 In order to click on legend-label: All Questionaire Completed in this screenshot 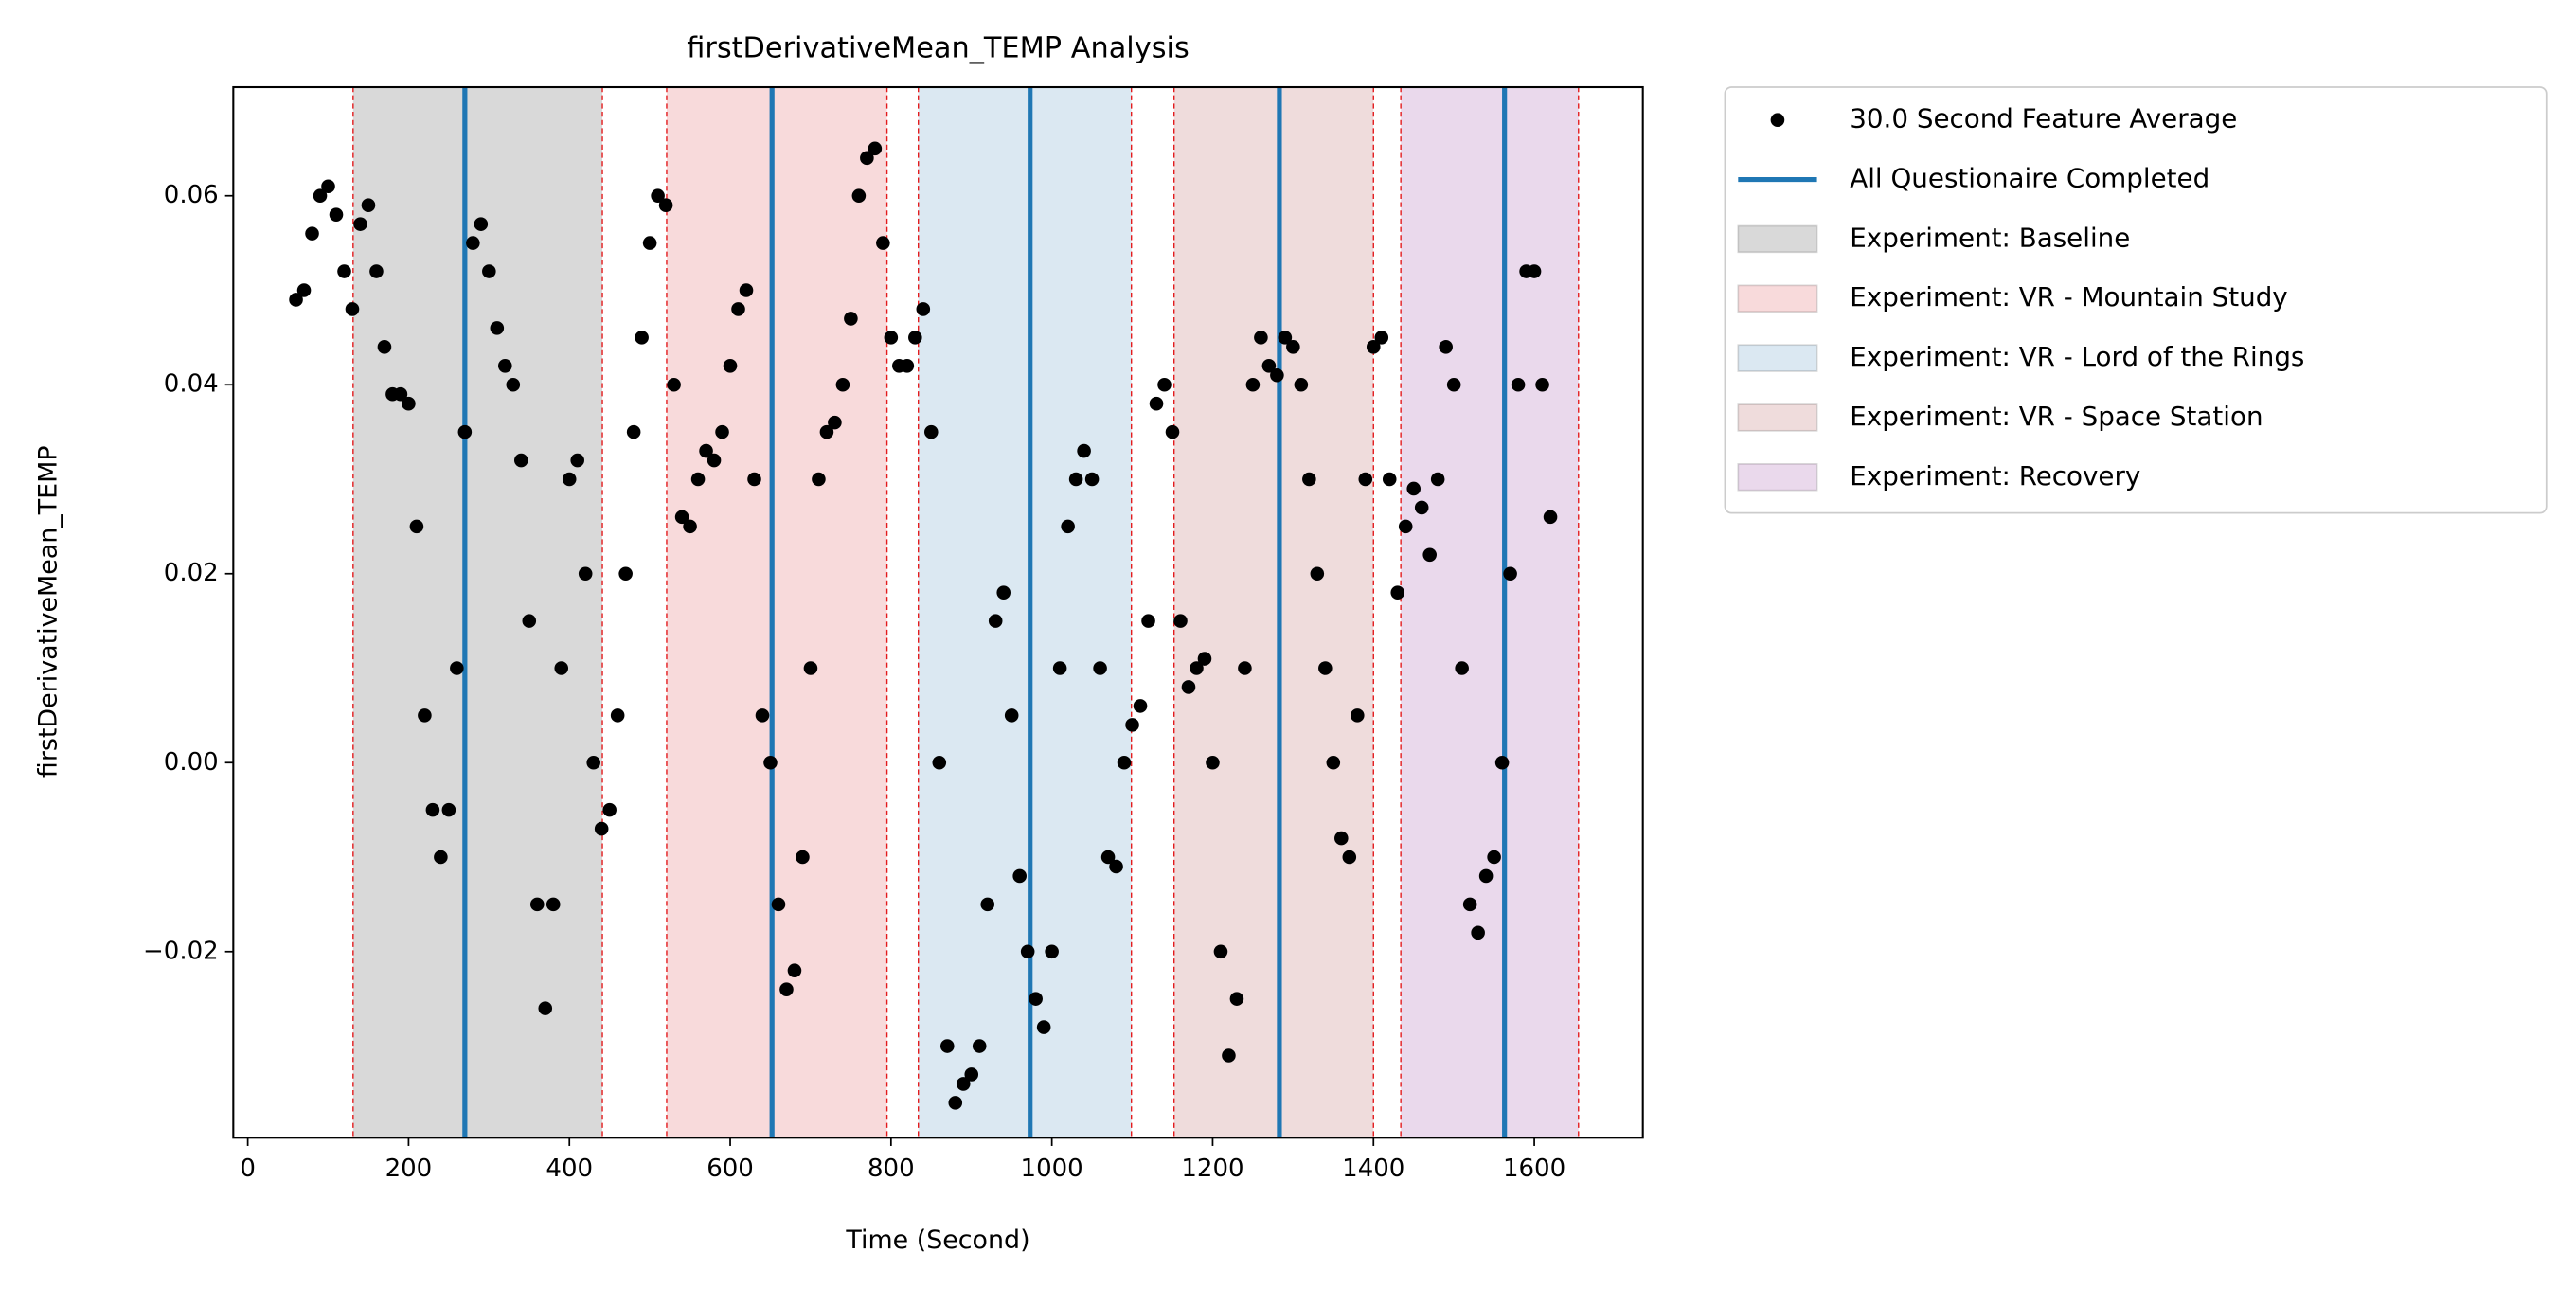, I will do `click(2029, 179)`.